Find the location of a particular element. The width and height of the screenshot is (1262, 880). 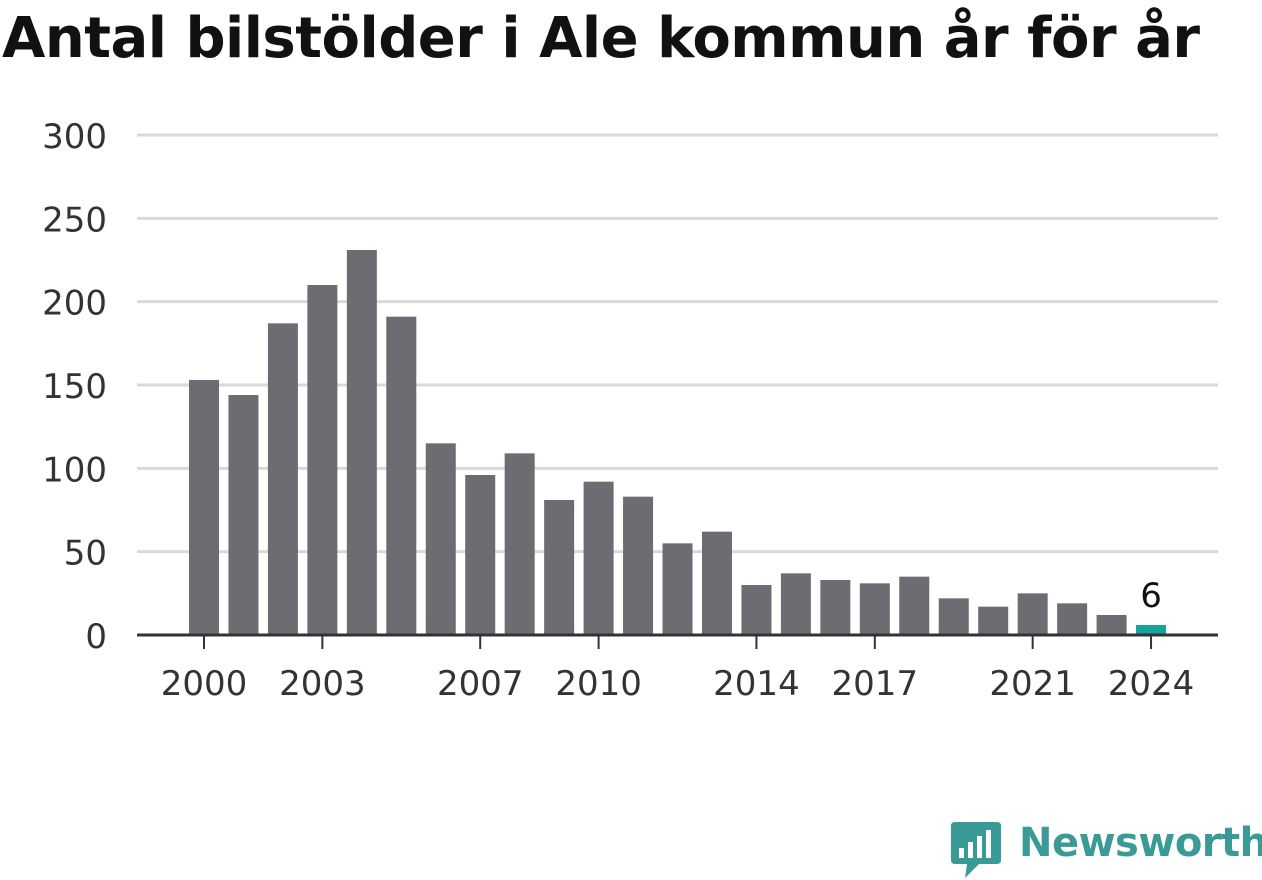

bar-2015 is located at coordinates (795, 604).